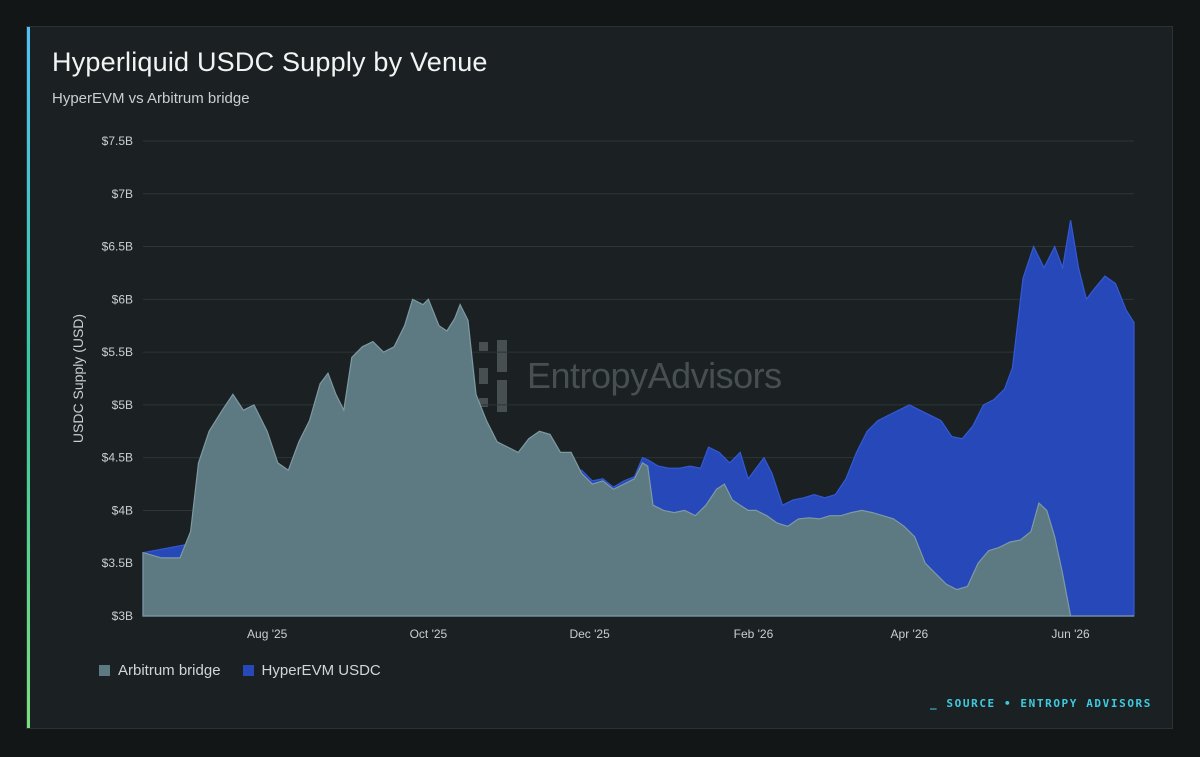  Describe the element at coordinates (654, 375) in the screenshot. I see `watermark-text: EntropyAdvisors` at that location.